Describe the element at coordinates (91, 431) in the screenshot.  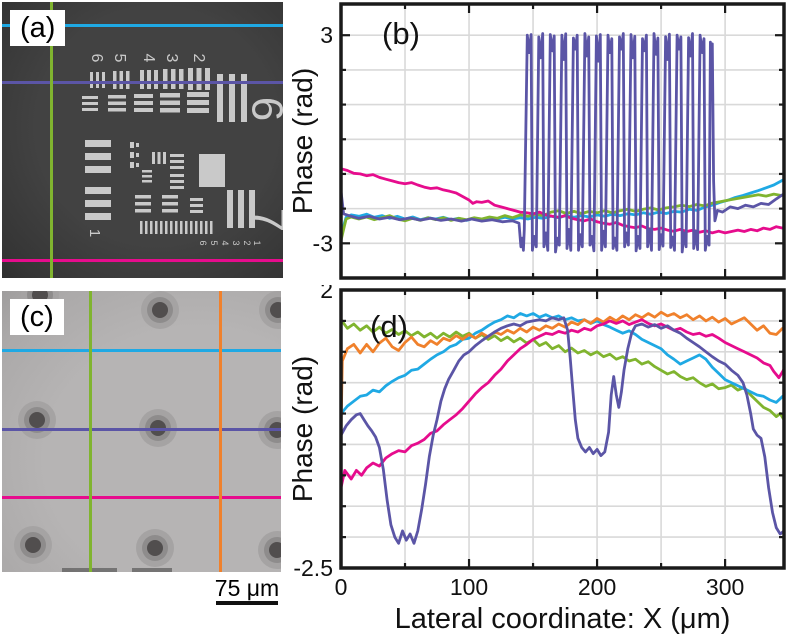
I see `panel-c-green-scanline` at that location.